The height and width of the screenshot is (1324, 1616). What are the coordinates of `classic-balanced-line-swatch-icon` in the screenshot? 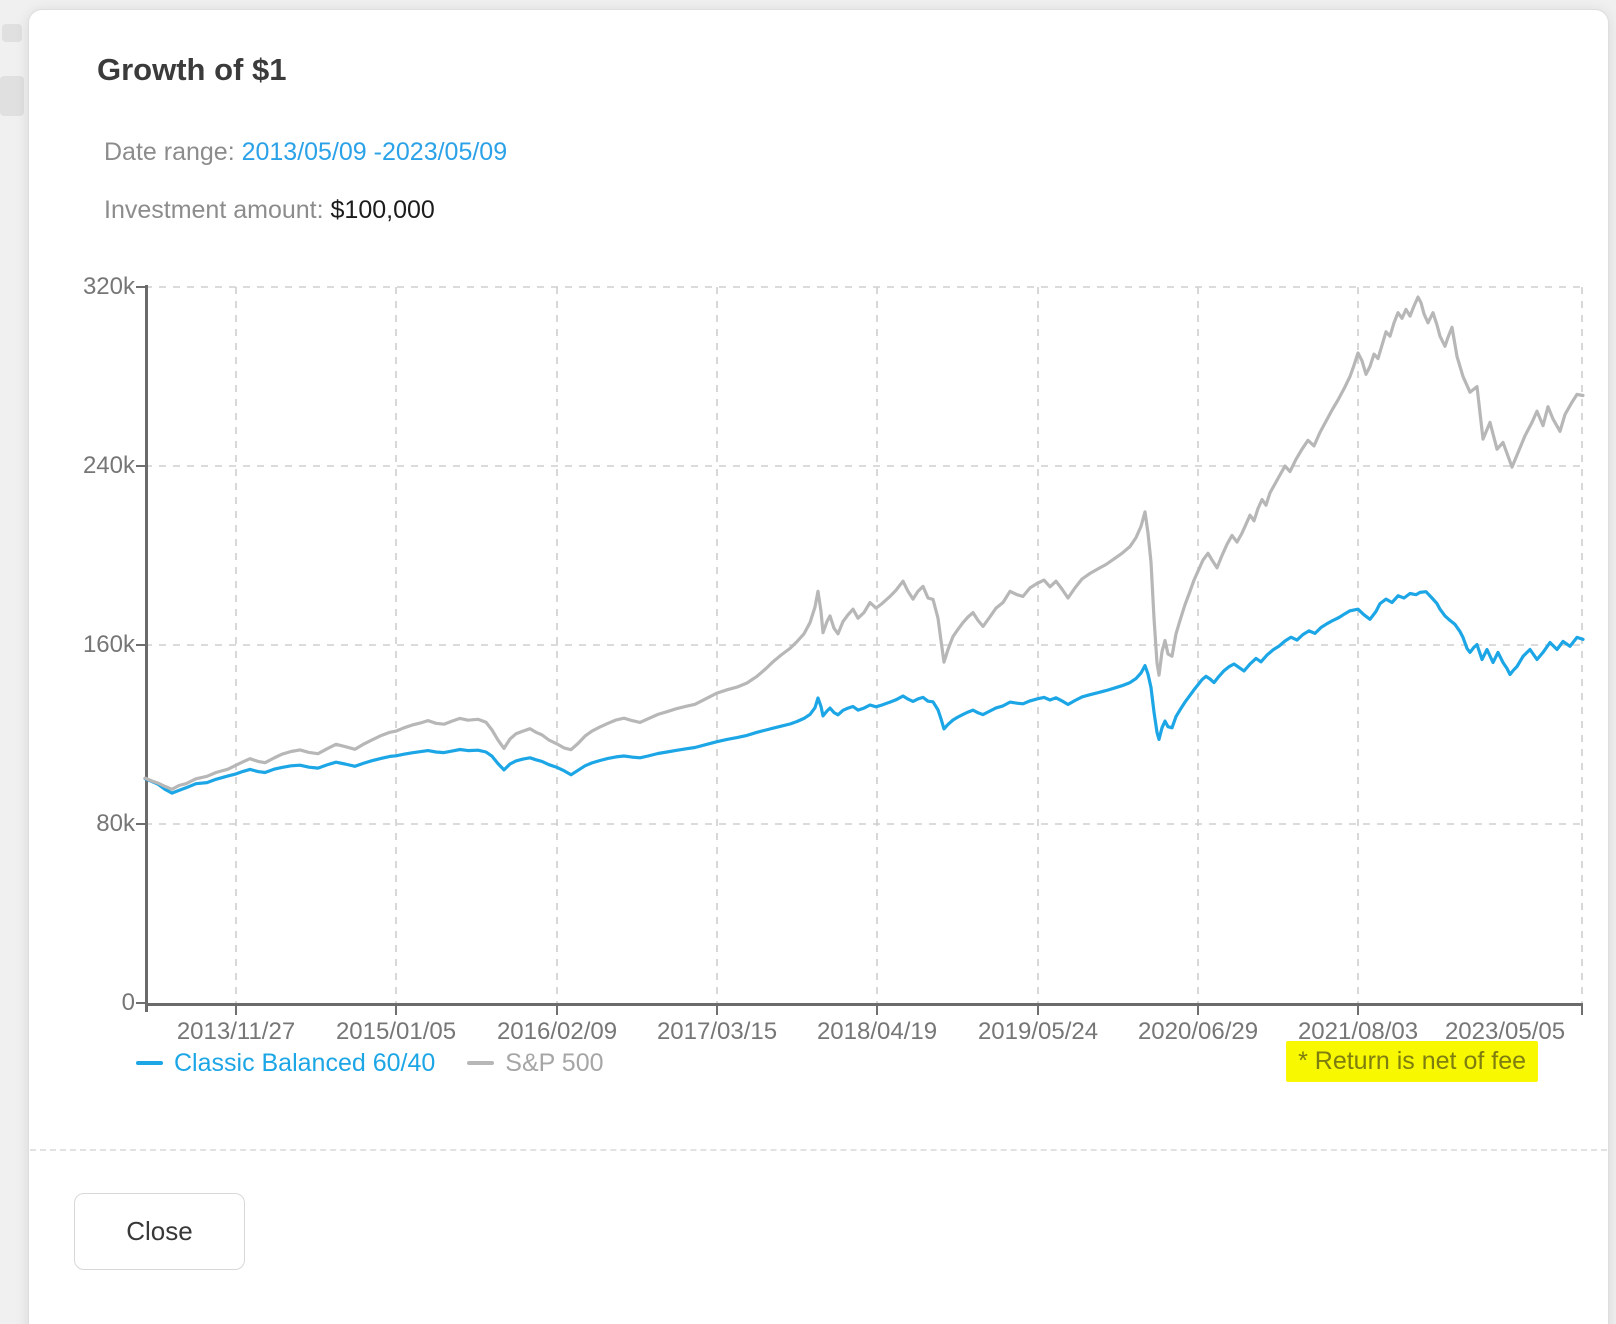 It's located at (149, 1063).